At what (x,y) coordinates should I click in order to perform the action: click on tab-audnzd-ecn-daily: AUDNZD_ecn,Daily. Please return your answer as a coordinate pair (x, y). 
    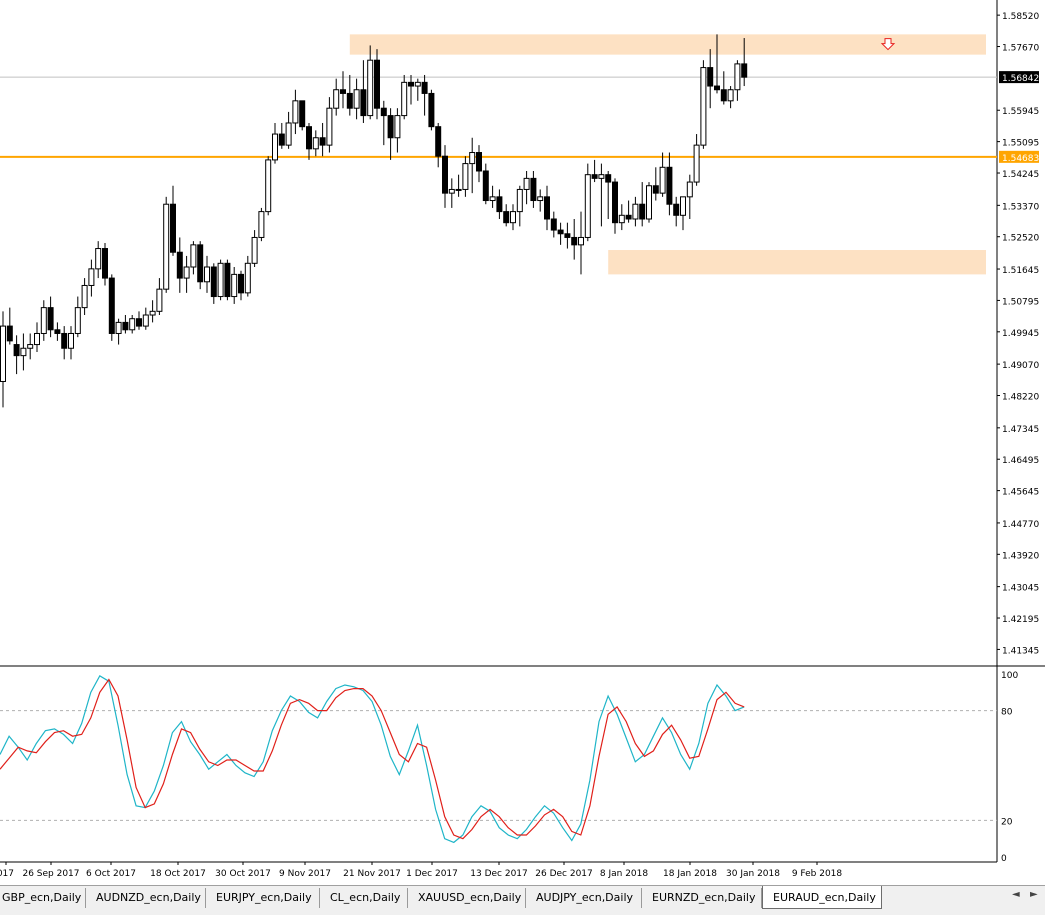
    Looking at the image, I should click on (146, 898).